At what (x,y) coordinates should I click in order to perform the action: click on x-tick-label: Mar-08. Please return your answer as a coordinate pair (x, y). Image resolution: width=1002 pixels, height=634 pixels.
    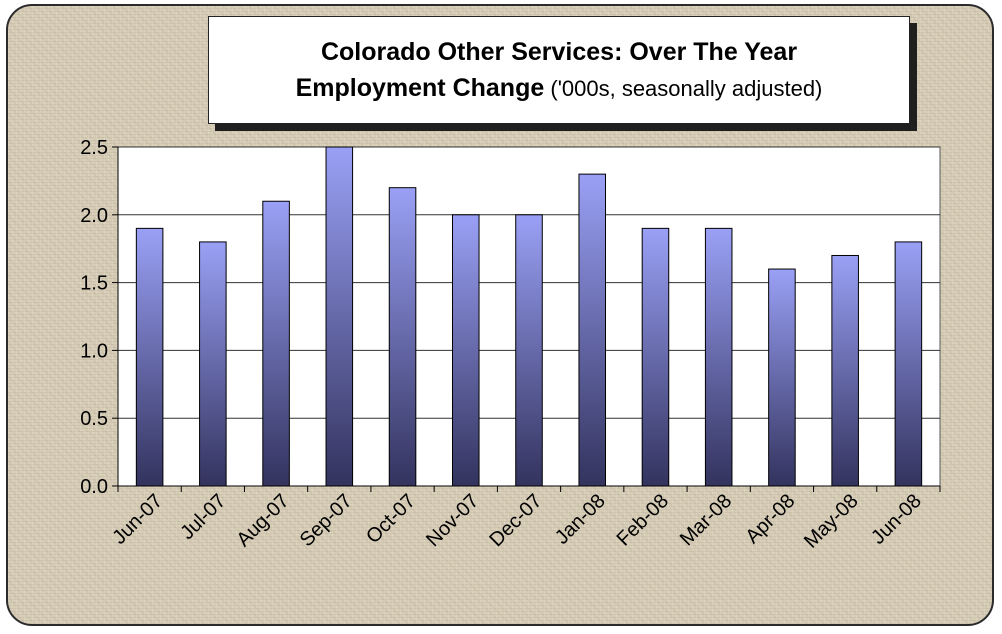
    Looking at the image, I should click on (706, 520).